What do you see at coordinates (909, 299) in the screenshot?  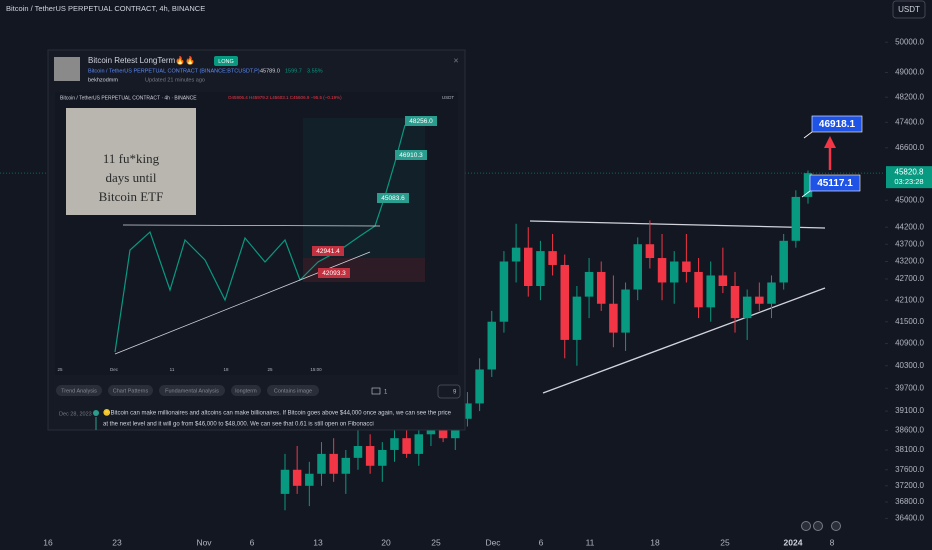 I see `y-tick-label: 42100.0` at bounding box center [909, 299].